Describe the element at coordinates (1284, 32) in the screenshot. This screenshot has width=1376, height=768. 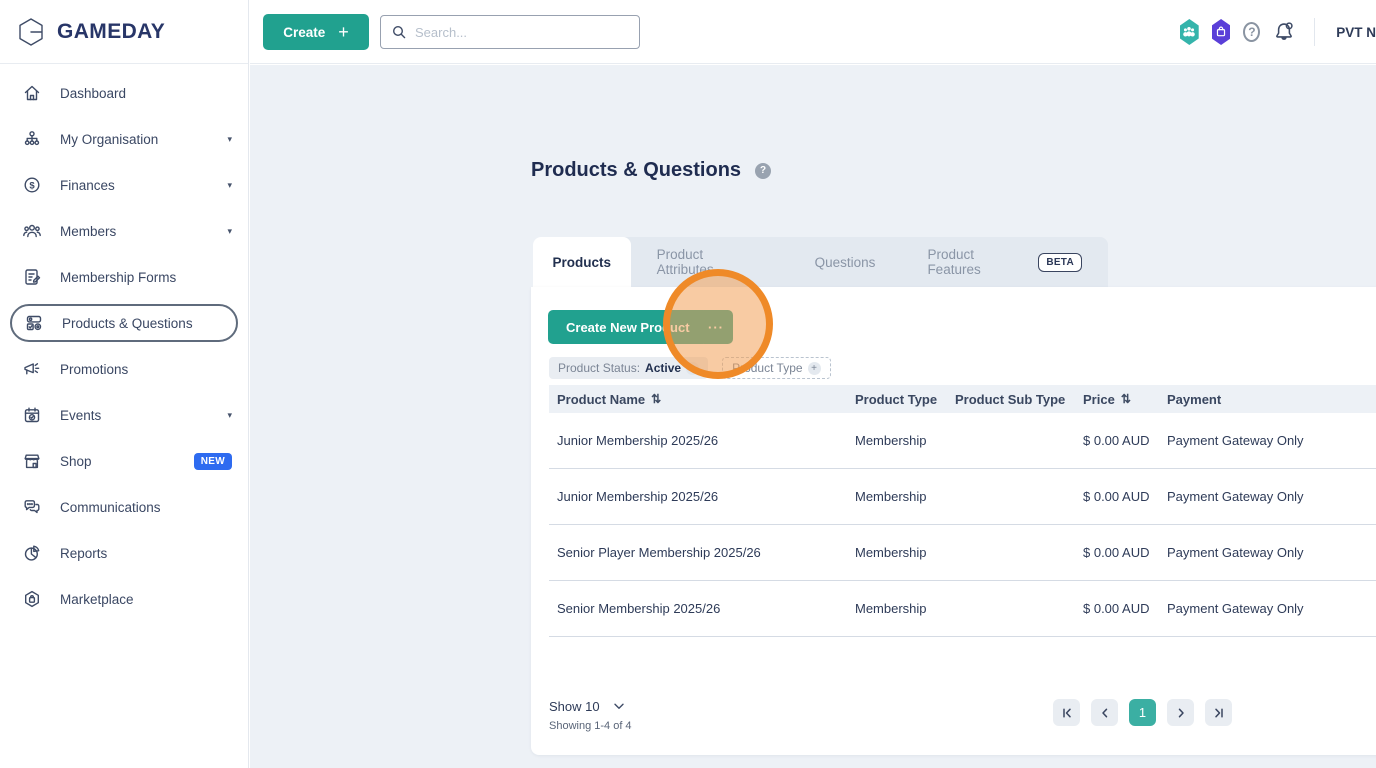
I see `notification-bell-icon` at that location.